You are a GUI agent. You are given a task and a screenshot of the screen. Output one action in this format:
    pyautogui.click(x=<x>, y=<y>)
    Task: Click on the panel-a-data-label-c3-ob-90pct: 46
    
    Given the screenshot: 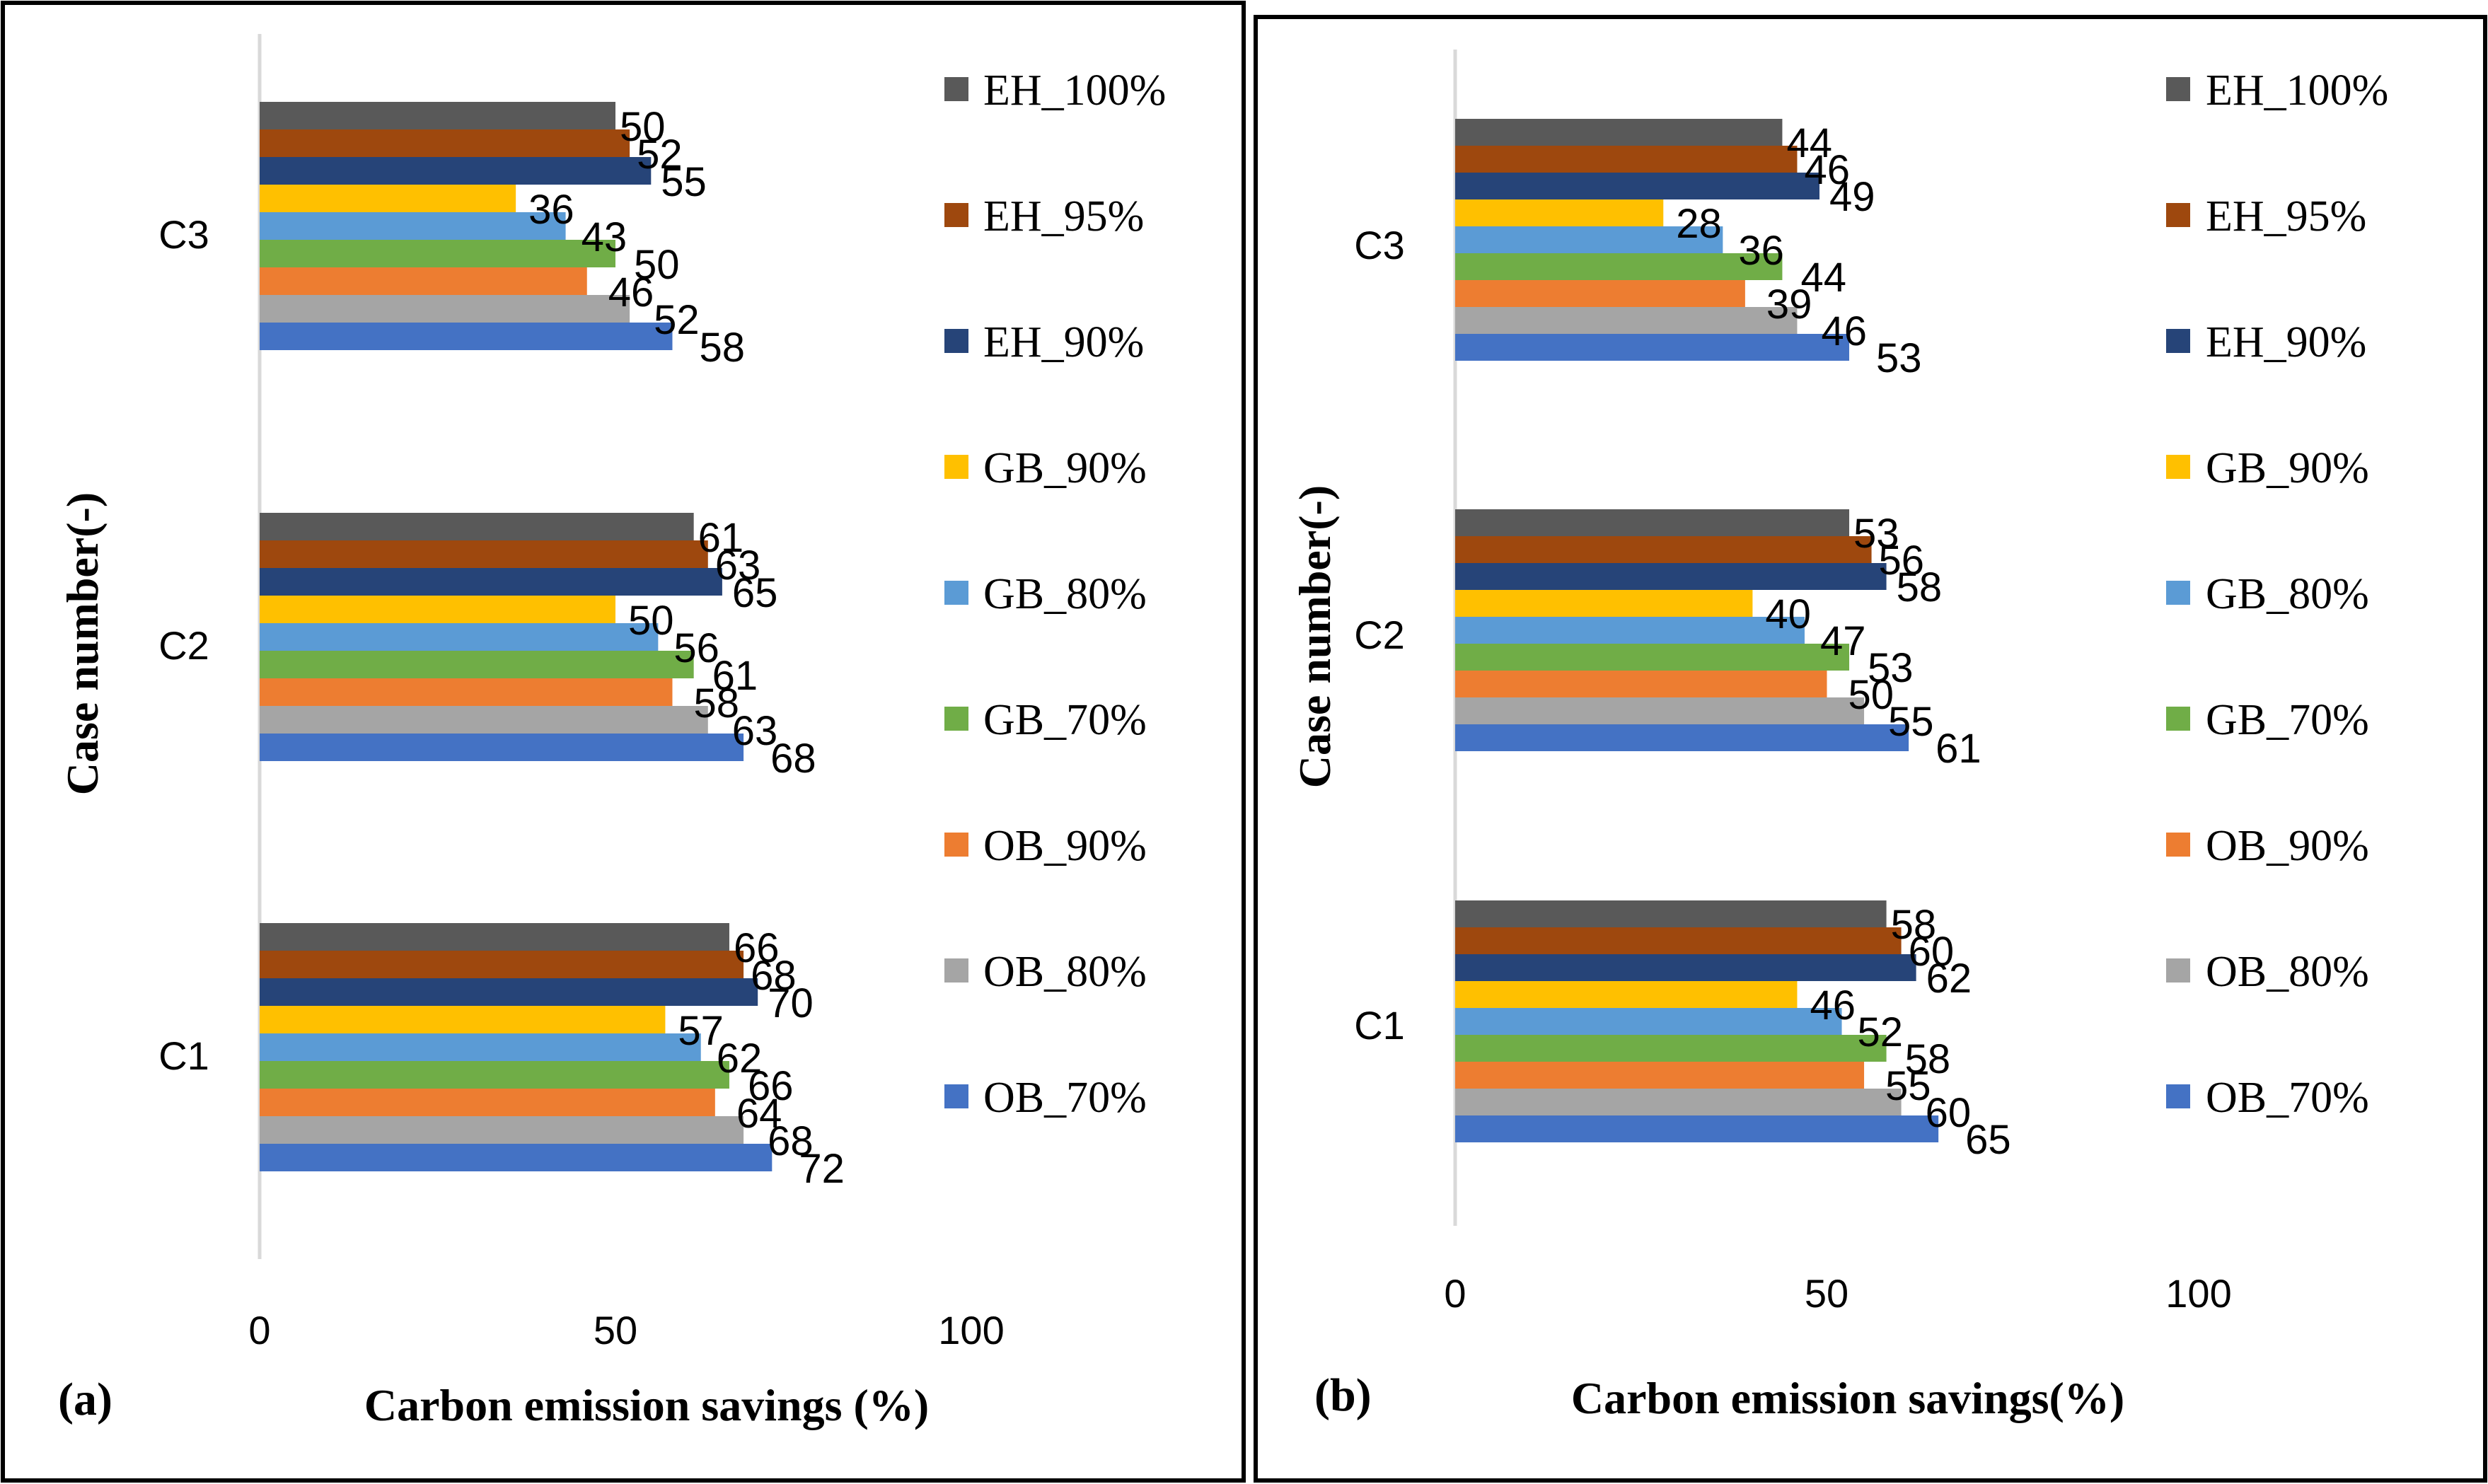 What is the action you would take?
    pyautogui.click(x=631, y=292)
    